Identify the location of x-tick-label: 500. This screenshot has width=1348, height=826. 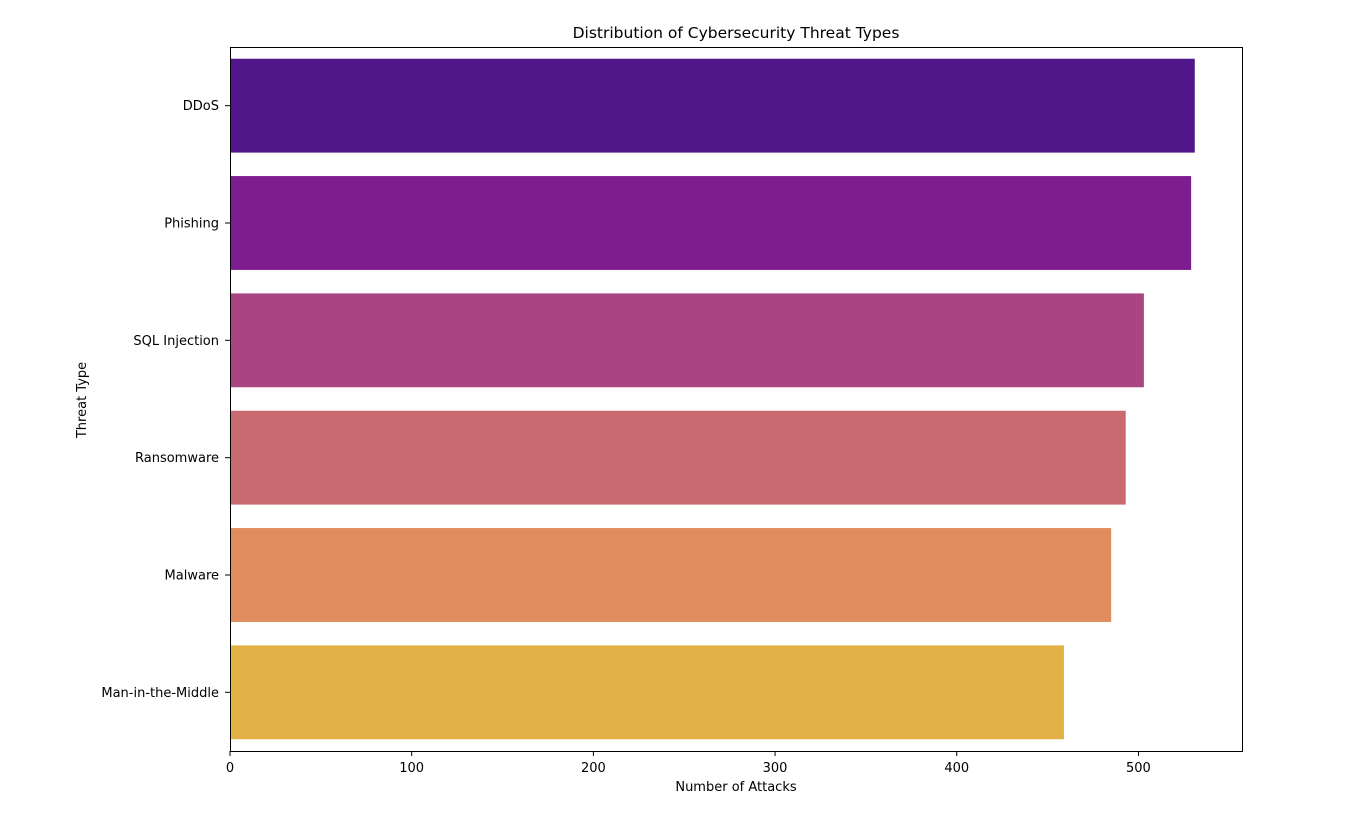
(1138, 768).